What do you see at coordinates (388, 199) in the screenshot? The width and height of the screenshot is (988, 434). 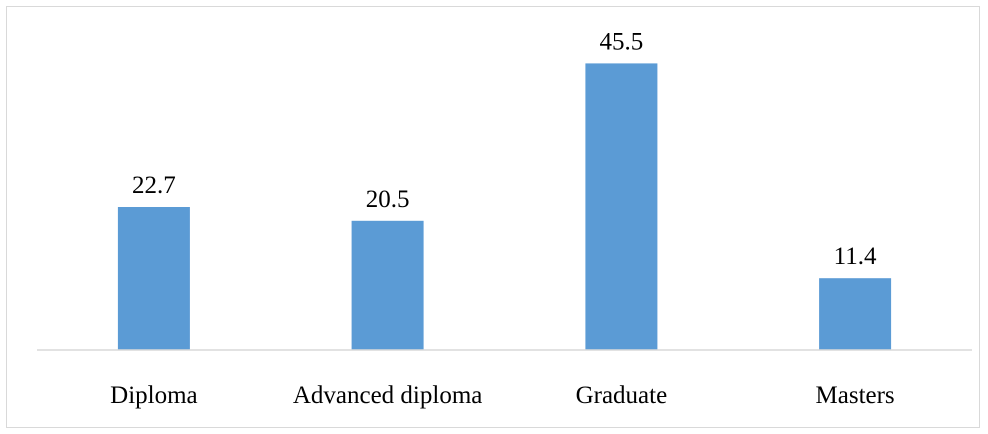 I see `data-label-advanced-diploma: 20.5` at bounding box center [388, 199].